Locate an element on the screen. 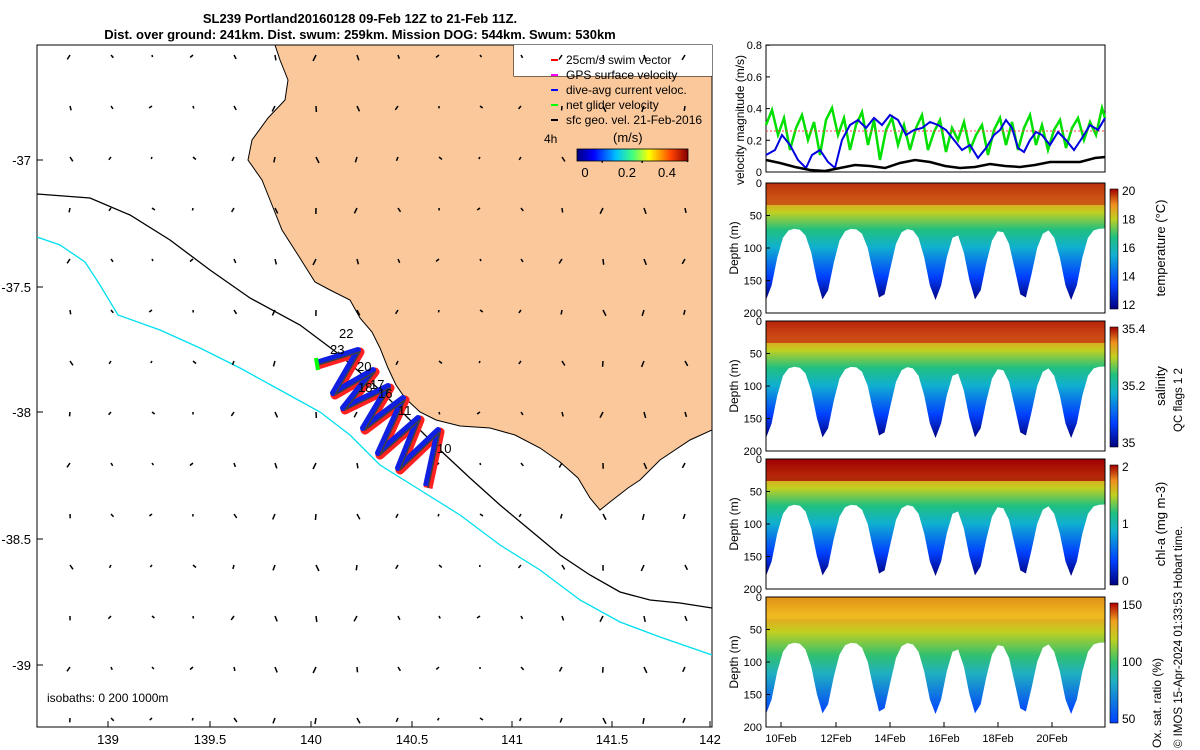 Image resolution: width=1200 pixels, height=750 pixels. credit-text: © IMOS 15-Apr-2024 01:33:53 Hobart time. is located at coordinates (1179, 637).